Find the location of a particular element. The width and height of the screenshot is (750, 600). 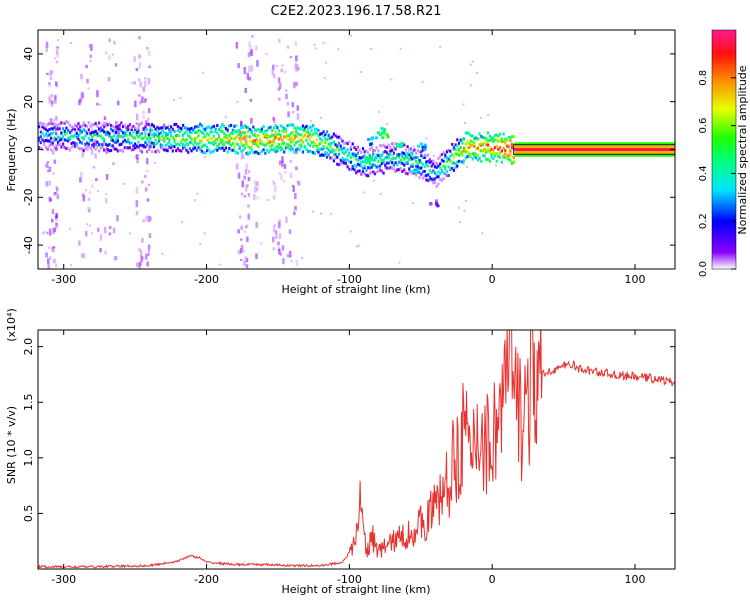

snr-y-tick-label: 2.0 is located at coordinates (28, 347).